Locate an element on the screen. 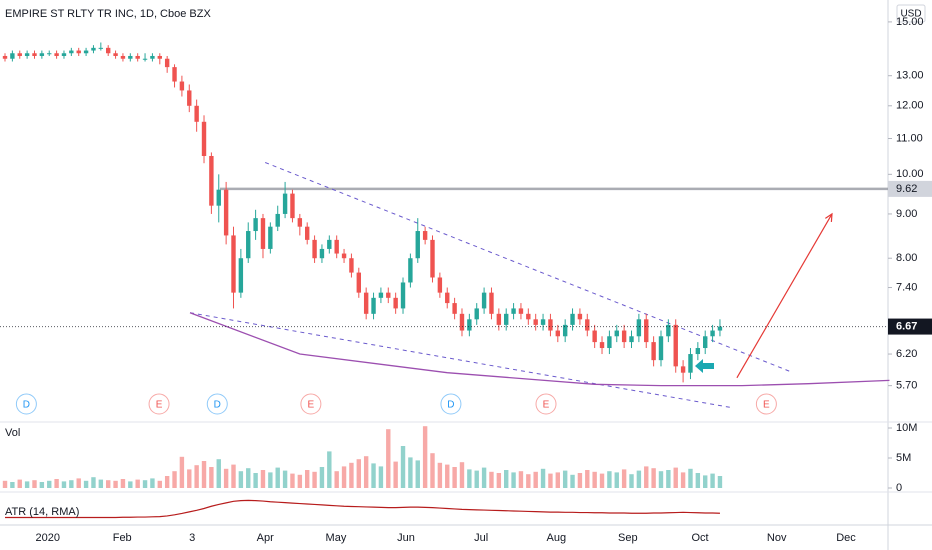 This screenshot has height=550, width=932. x-tick-label: Aug is located at coordinates (557, 538).